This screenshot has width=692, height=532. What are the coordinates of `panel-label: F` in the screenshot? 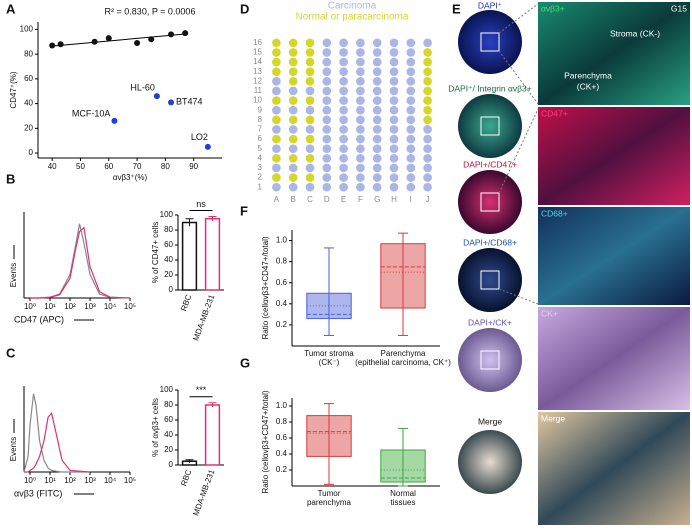 It's located at (244, 210).